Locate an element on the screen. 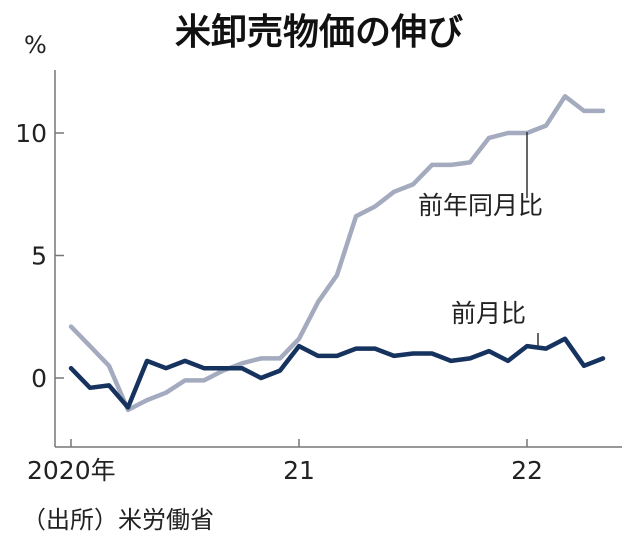 This screenshot has height=548, width=638. series-labels: 前年同月比 前月比 is located at coordinates (480, 239).